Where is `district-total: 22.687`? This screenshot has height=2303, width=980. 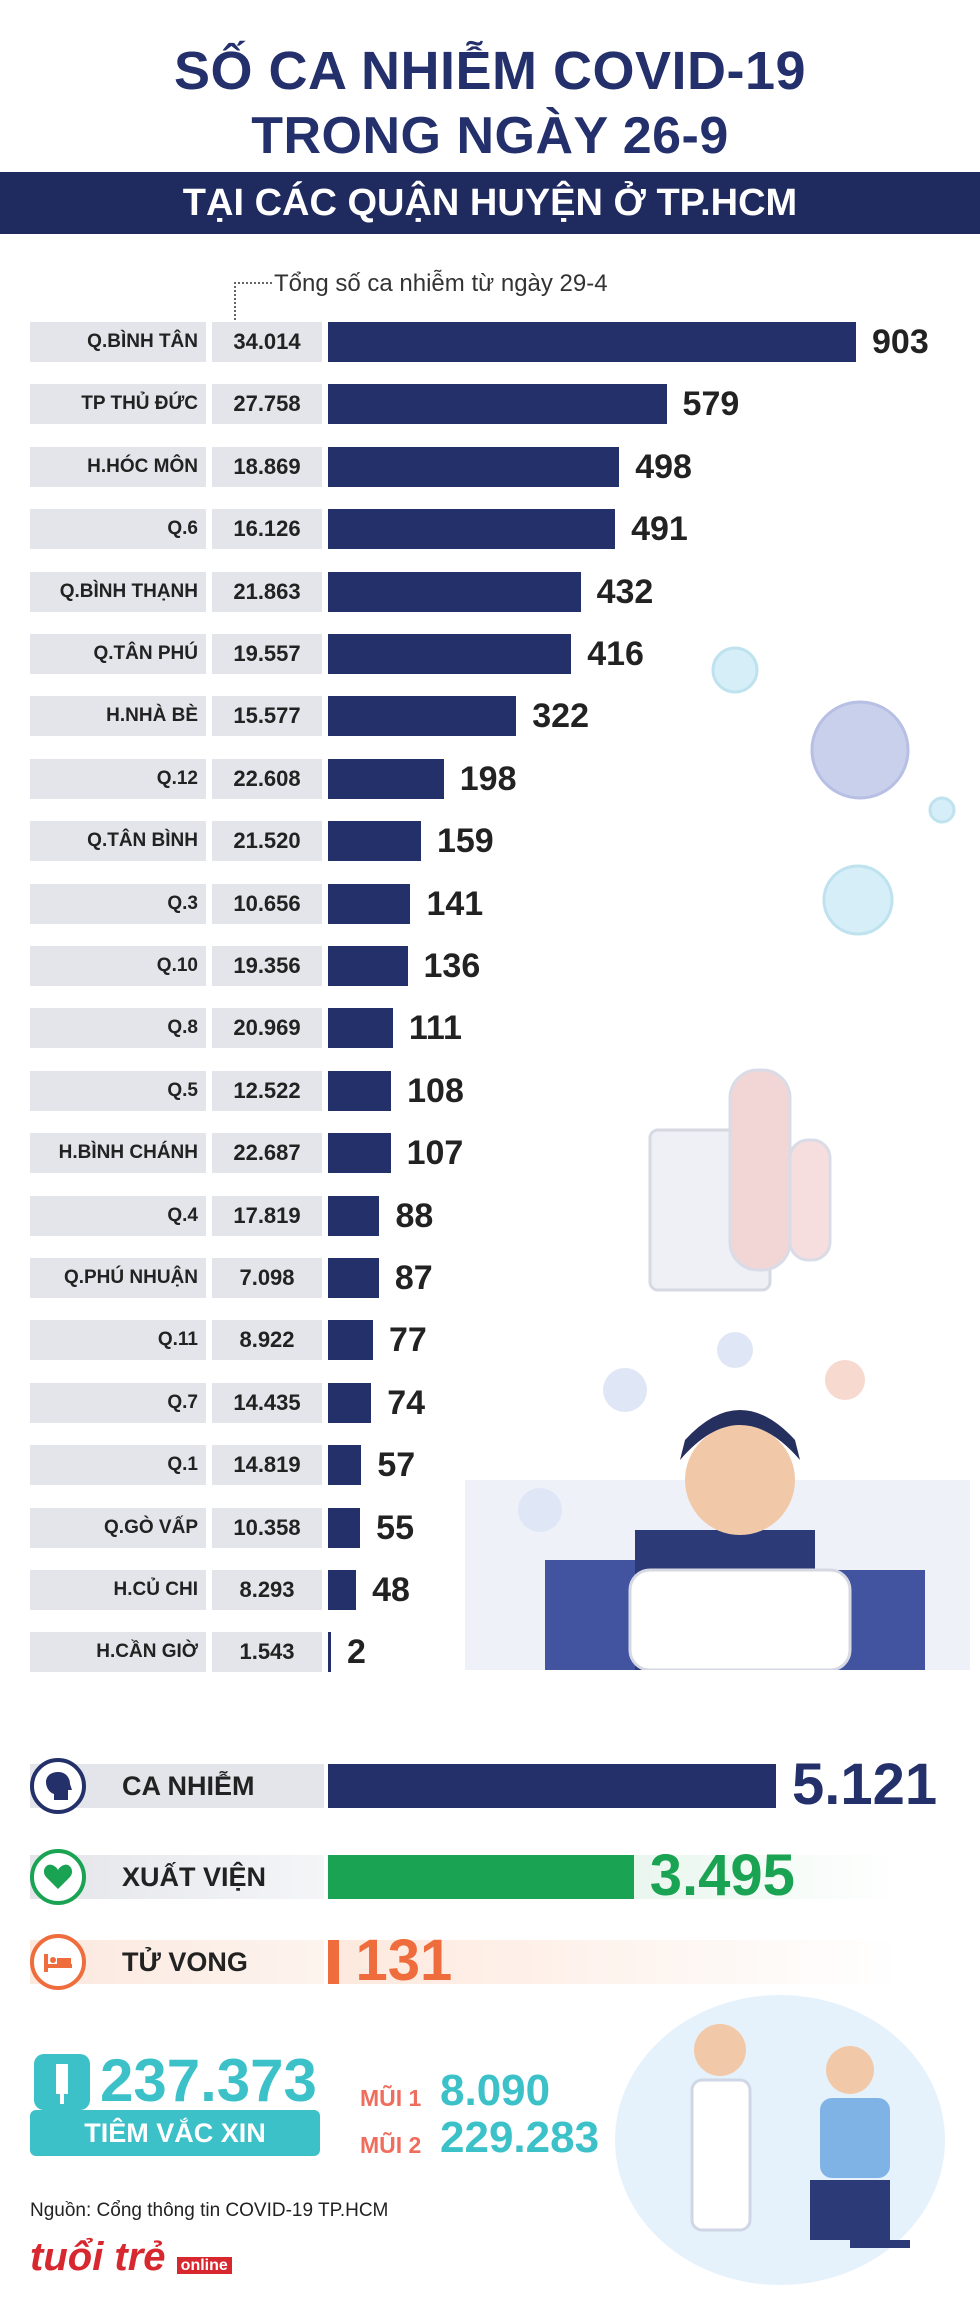
district-total: 22.687 is located at coordinates (267, 1153).